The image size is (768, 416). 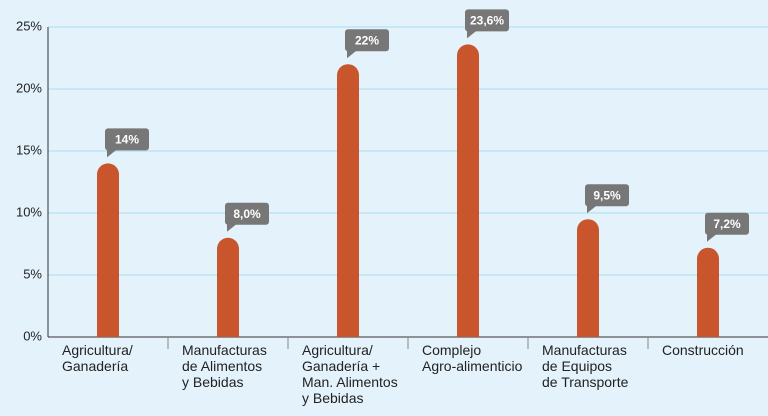 What do you see at coordinates (29, 25) in the screenshot?
I see `y-tick-label: 25%` at bounding box center [29, 25].